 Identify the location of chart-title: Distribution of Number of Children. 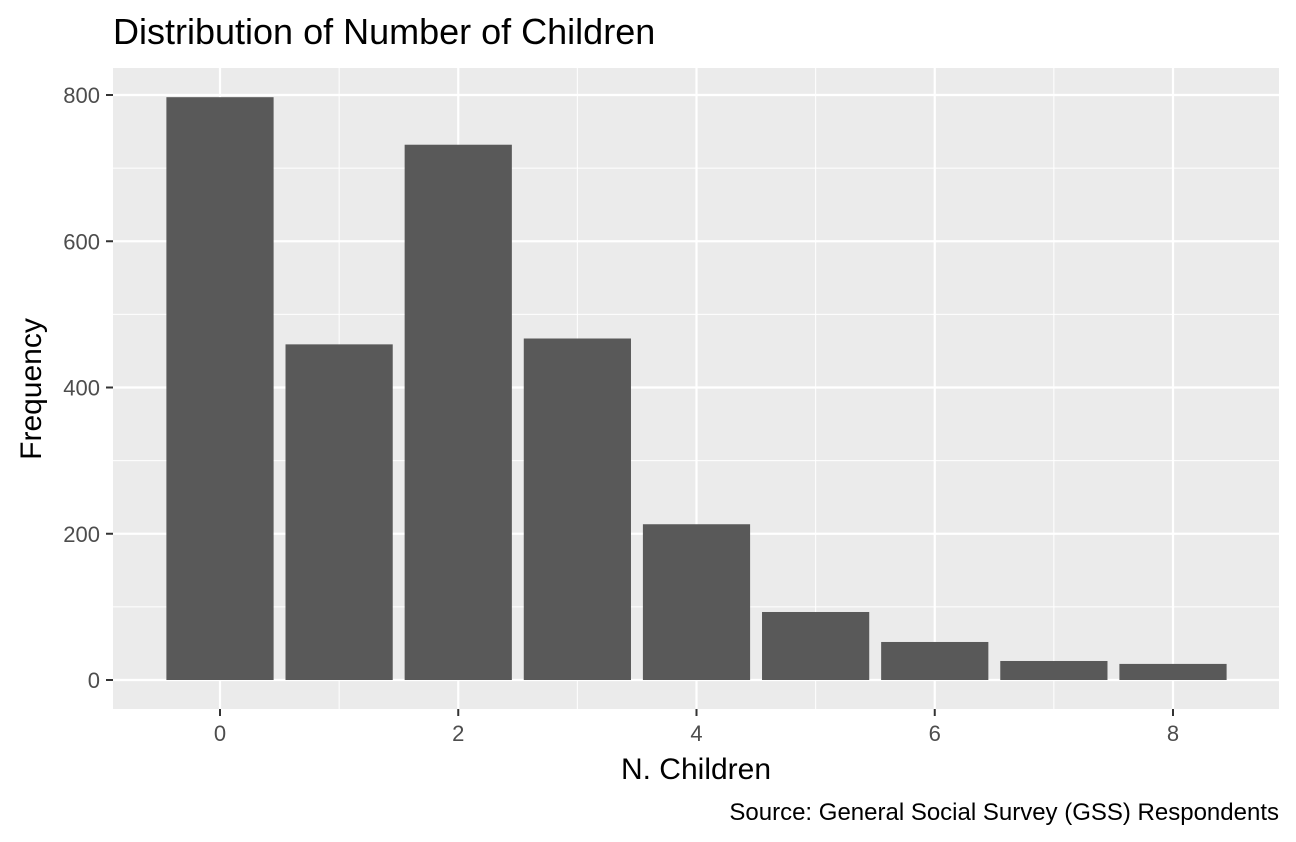
(384, 31).